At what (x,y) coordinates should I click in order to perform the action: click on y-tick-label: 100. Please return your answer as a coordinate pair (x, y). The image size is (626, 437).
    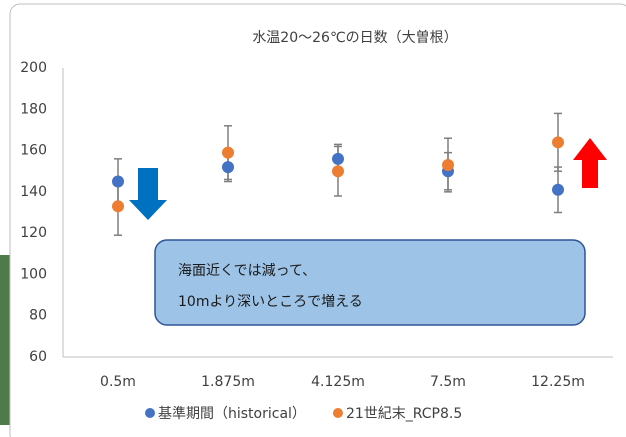
    Looking at the image, I should click on (33, 274).